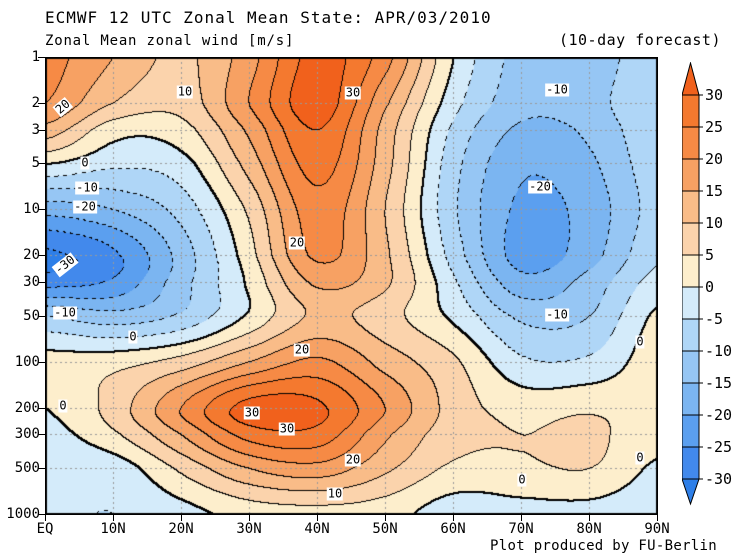  I want to click on y-tick-label: 30, so click(31, 282).